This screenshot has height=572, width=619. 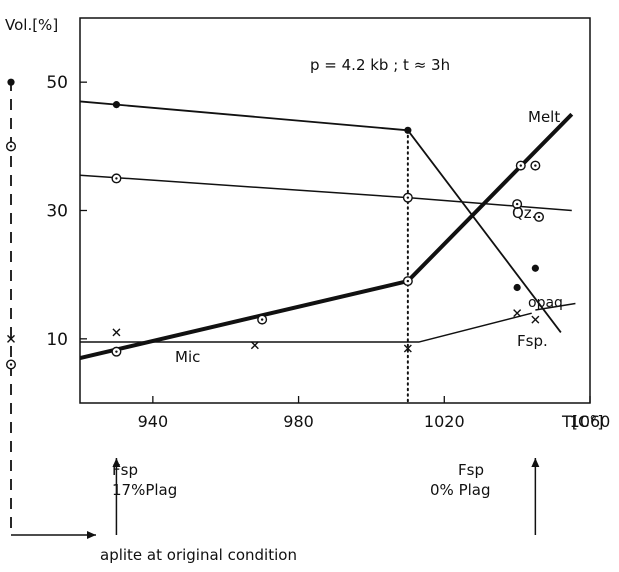 What do you see at coordinates (50, 308) in the screenshot?
I see `initial-composition-group` at bounding box center [50, 308].